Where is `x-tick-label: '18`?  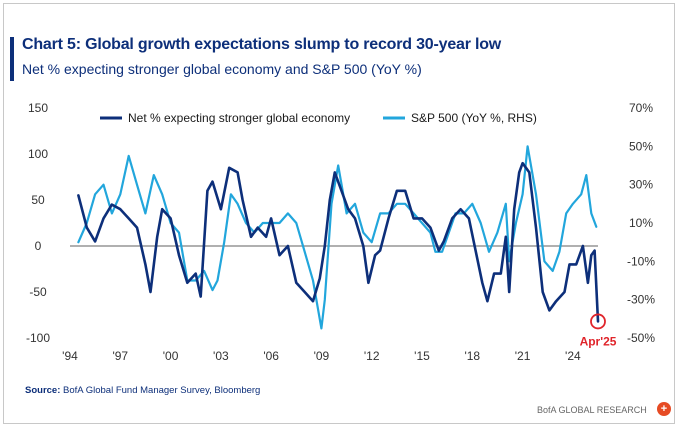
x-tick-label: '18 is located at coordinates (472, 356).